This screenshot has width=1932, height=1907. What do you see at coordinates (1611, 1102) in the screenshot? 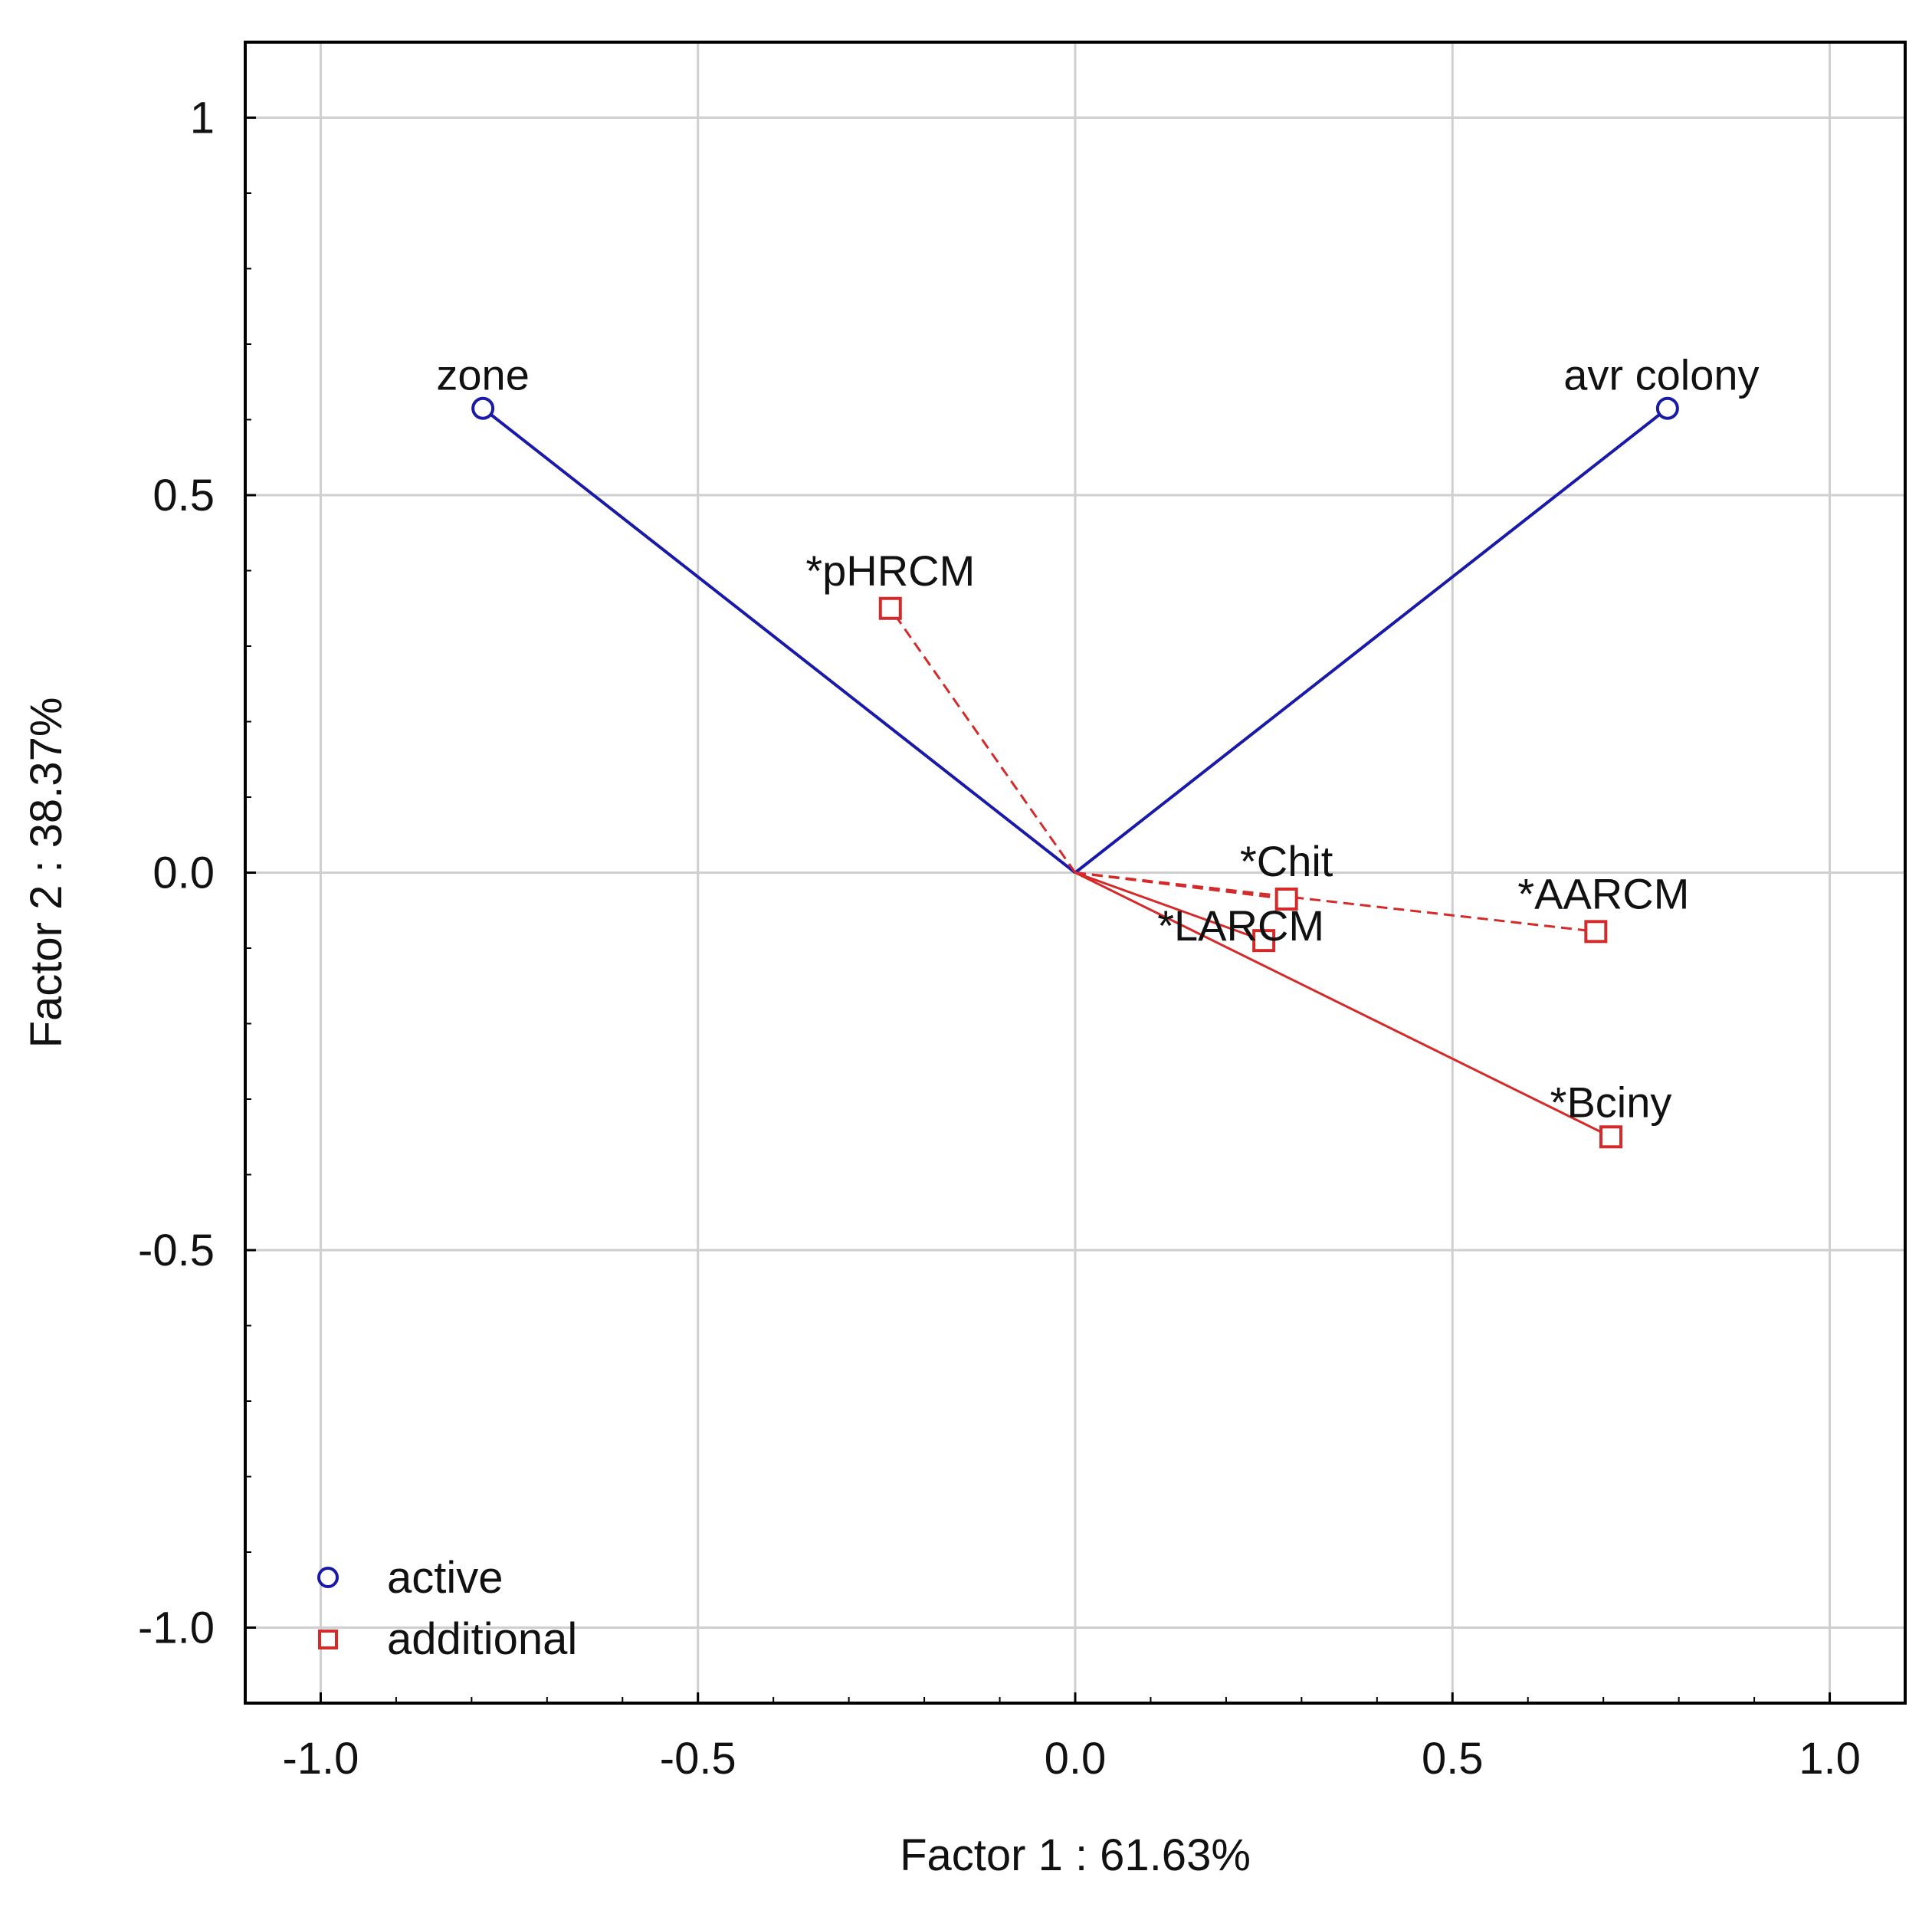
I see `point-label: *Bciny` at bounding box center [1611, 1102].